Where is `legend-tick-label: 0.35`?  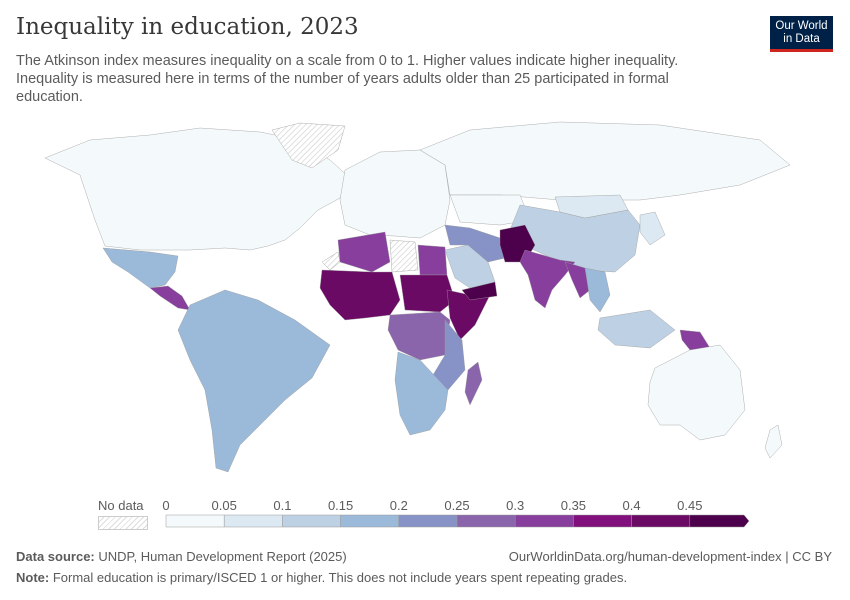 legend-tick-label: 0.35 is located at coordinates (573, 505).